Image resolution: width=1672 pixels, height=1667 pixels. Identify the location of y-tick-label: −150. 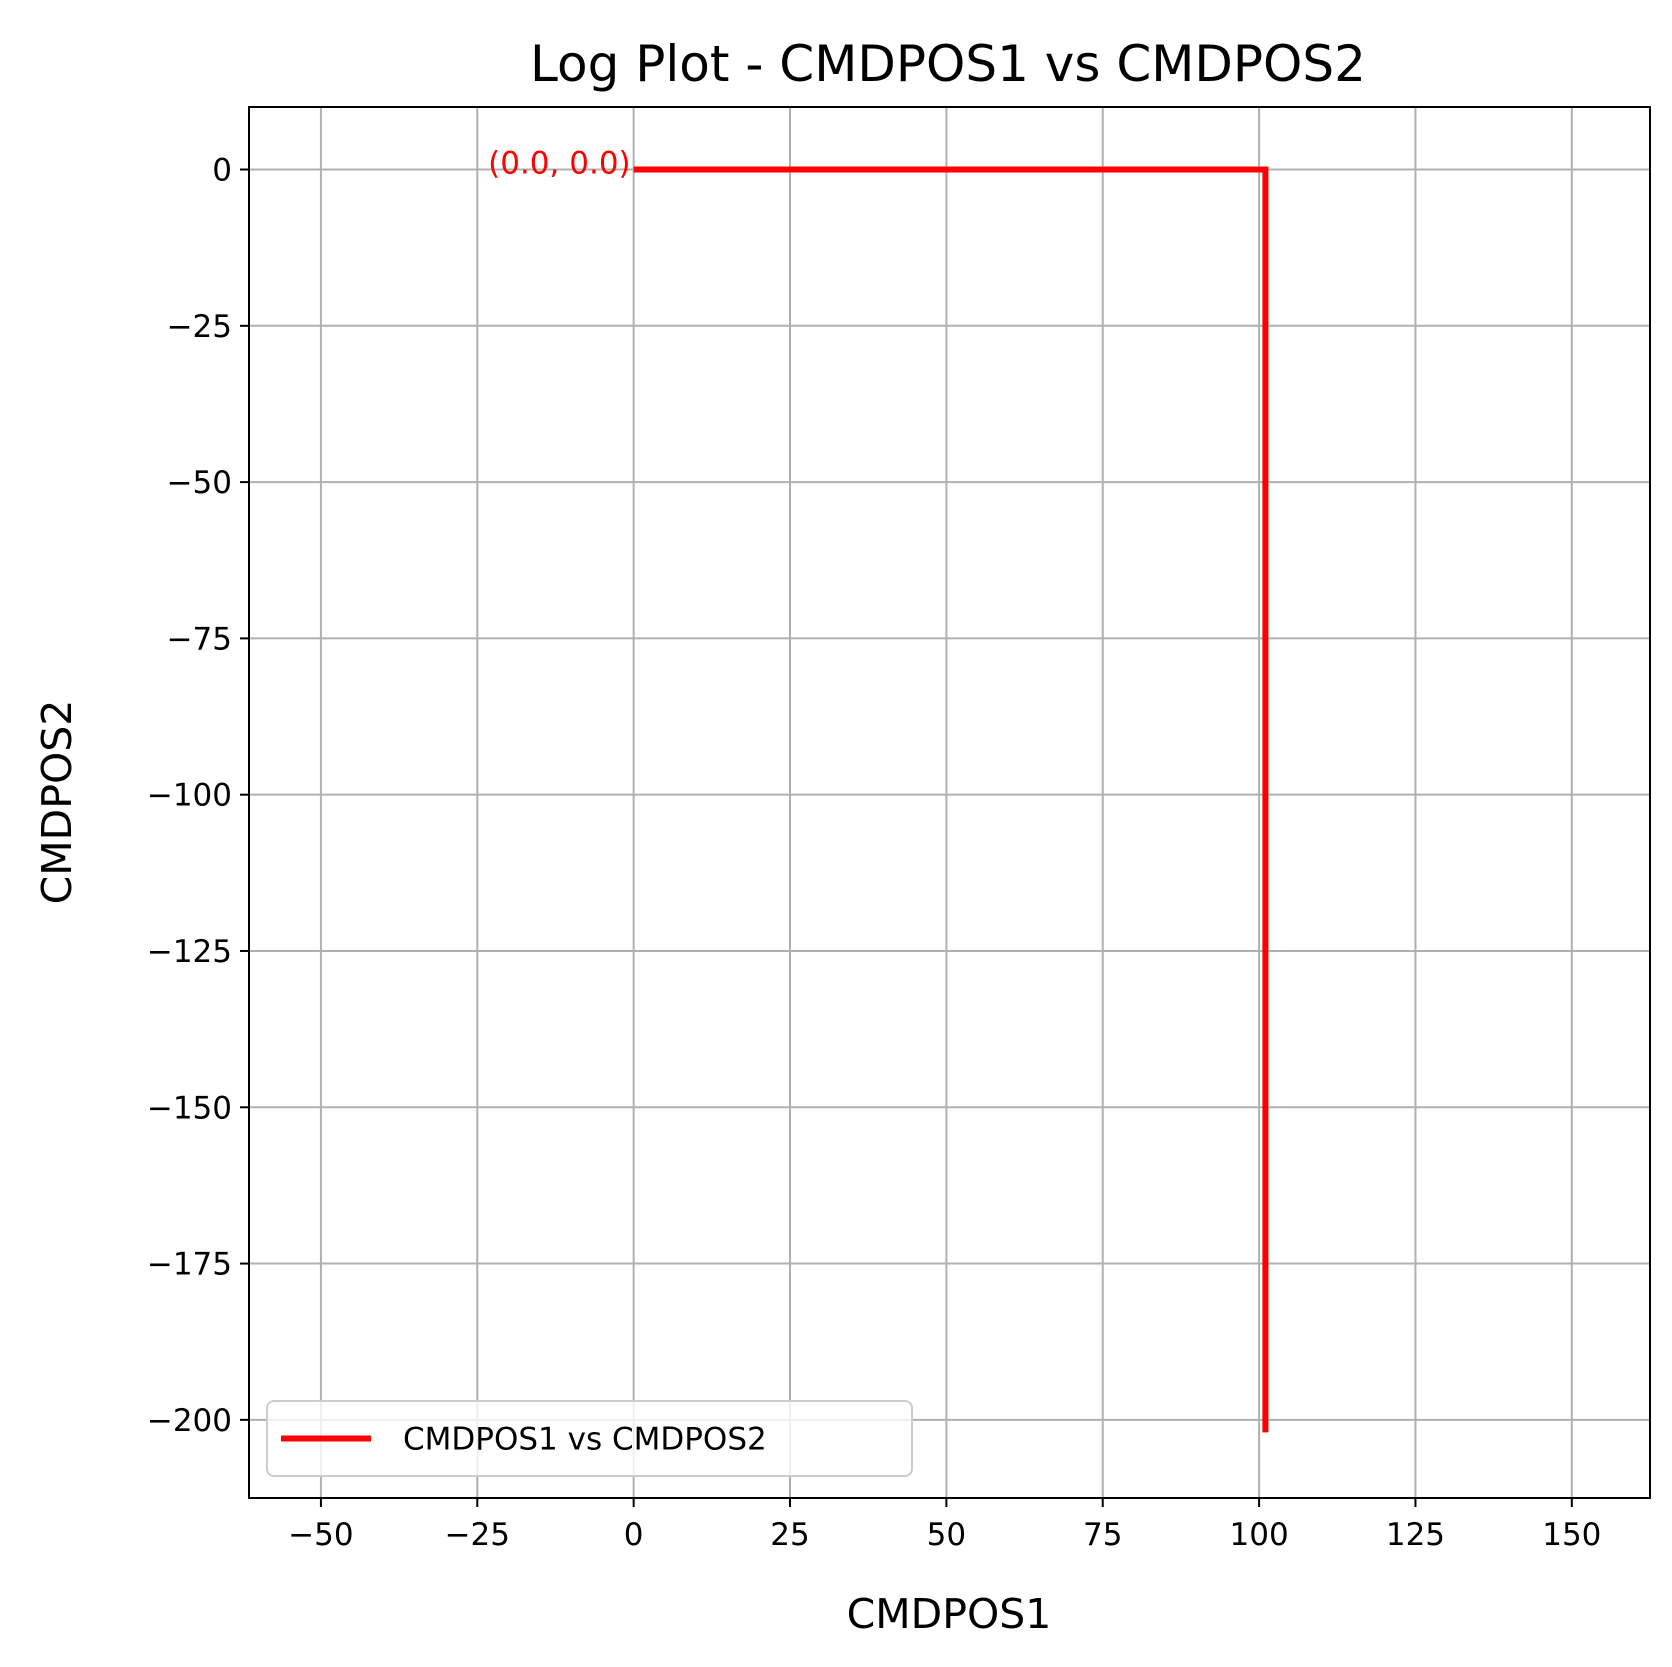
(189, 1108).